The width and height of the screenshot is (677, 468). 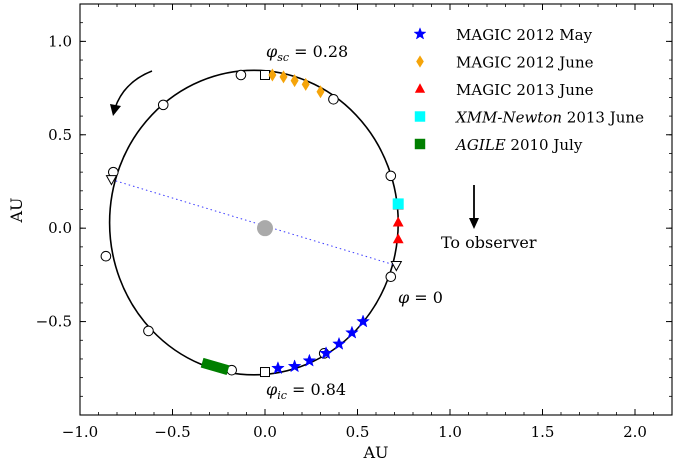 What do you see at coordinates (60, 41) in the screenshot?
I see `y-tick-label: 1.0` at bounding box center [60, 41].